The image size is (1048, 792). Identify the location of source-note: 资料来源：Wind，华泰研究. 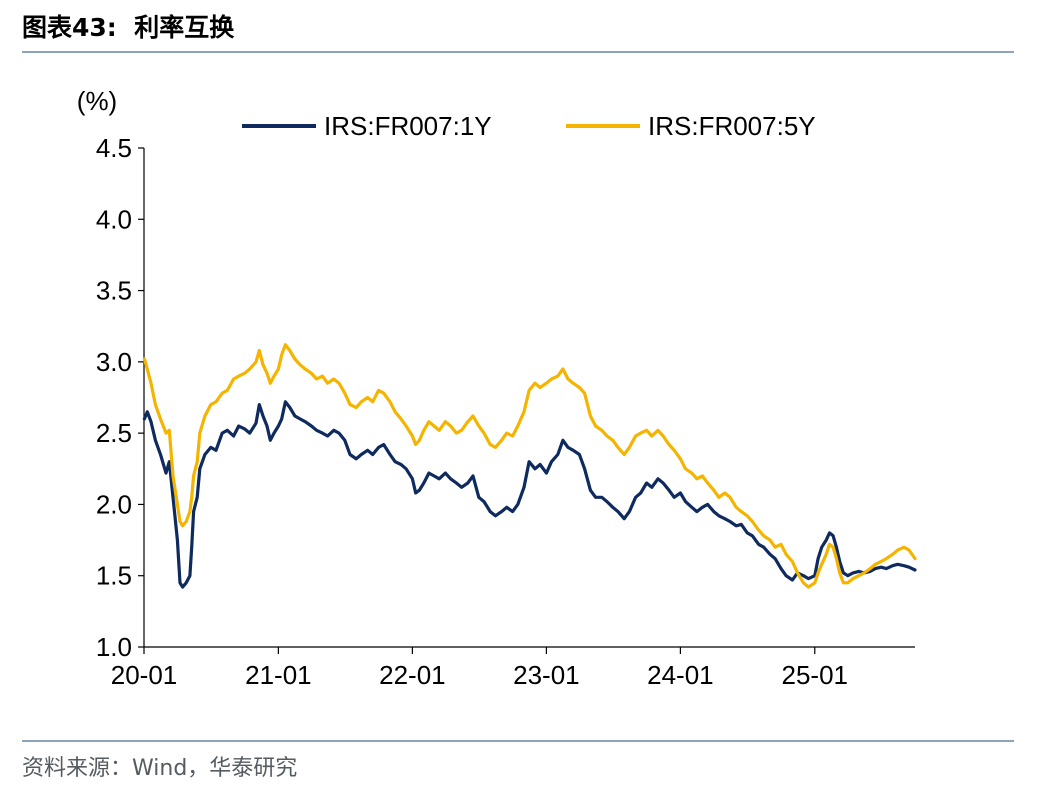
(160, 768).